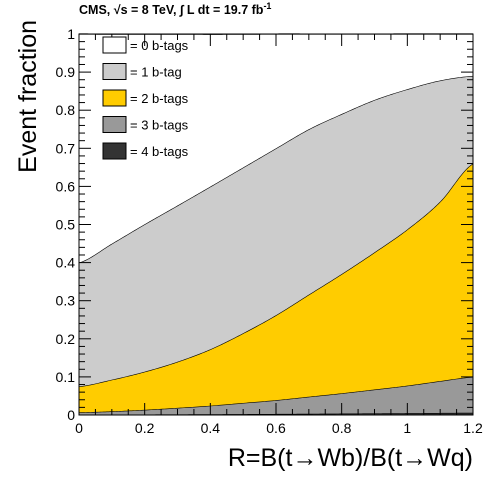 This screenshot has height=478, width=498. I want to click on legend-swatch-0-b-tags, so click(114, 45).